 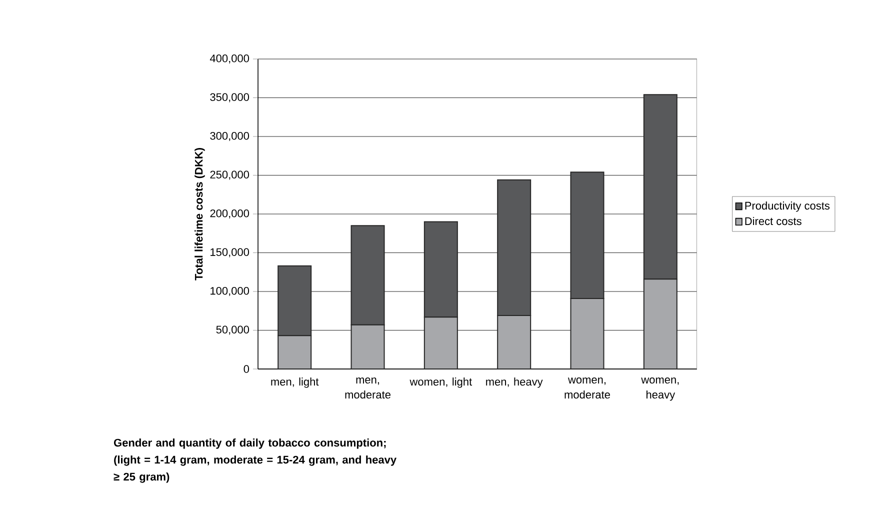 What do you see at coordinates (773, 221) in the screenshot?
I see `legend-label: Direct costs` at bounding box center [773, 221].